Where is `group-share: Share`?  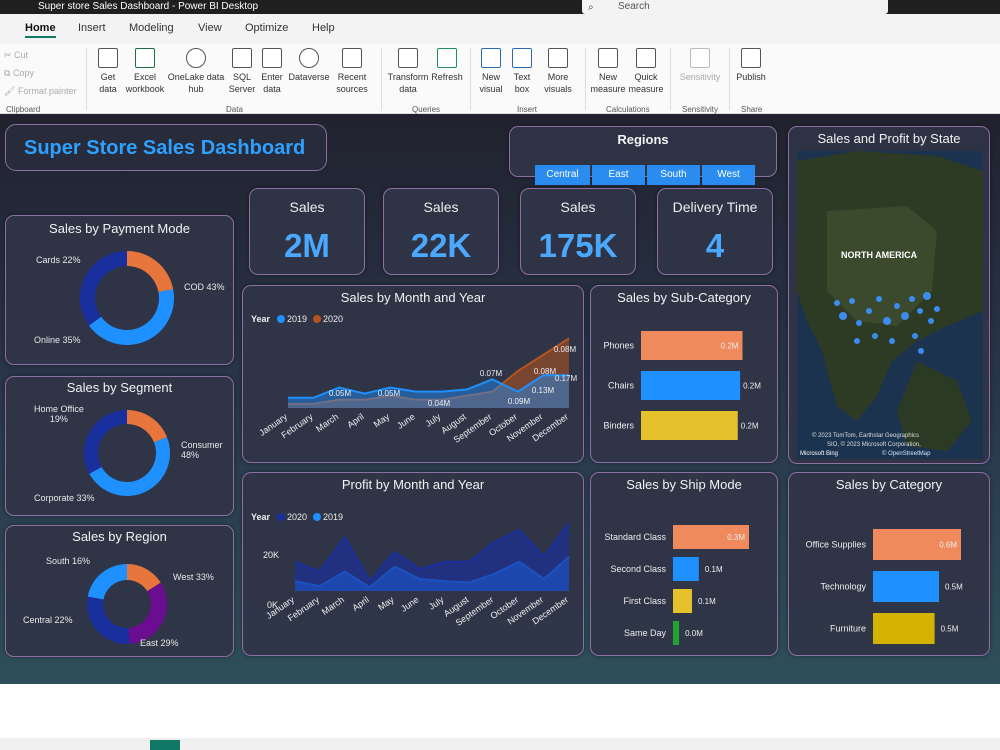
group-share: Share is located at coordinates (752, 109).